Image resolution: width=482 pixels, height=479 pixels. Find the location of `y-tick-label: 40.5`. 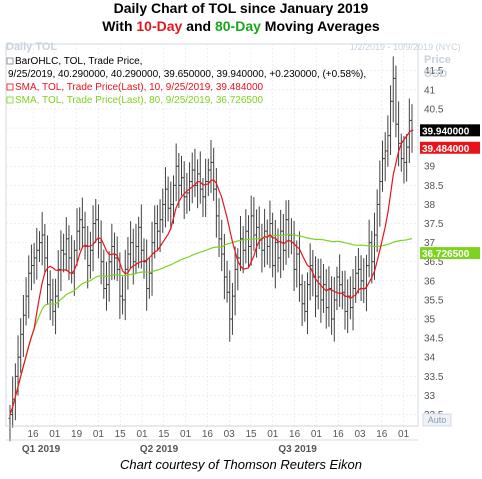

y-tick-label: 40.5 is located at coordinates (434, 109).